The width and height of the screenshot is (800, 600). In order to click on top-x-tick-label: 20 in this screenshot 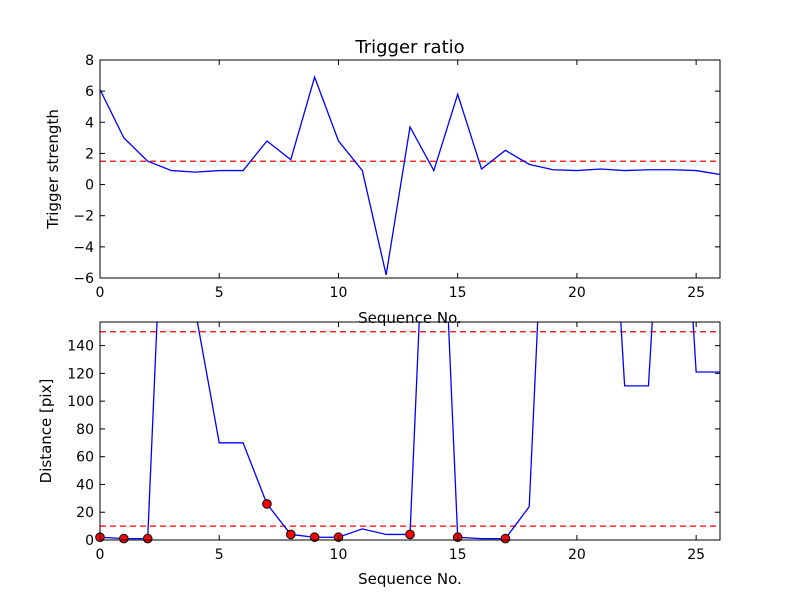, I will do `click(577, 293)`.